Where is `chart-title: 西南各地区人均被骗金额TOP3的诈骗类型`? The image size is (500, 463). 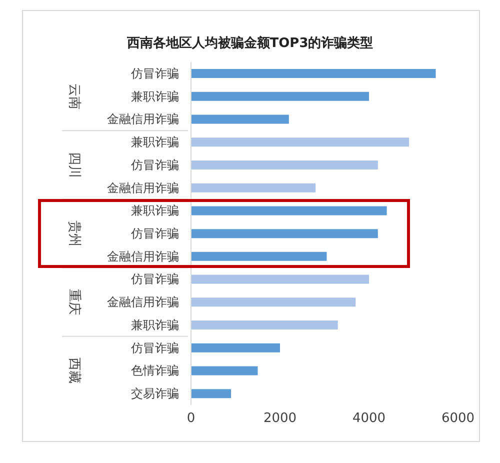
chart-title: 西南各地区人均被骗金额TOP3的诈骗类型 is located at coordinates (250, 43).